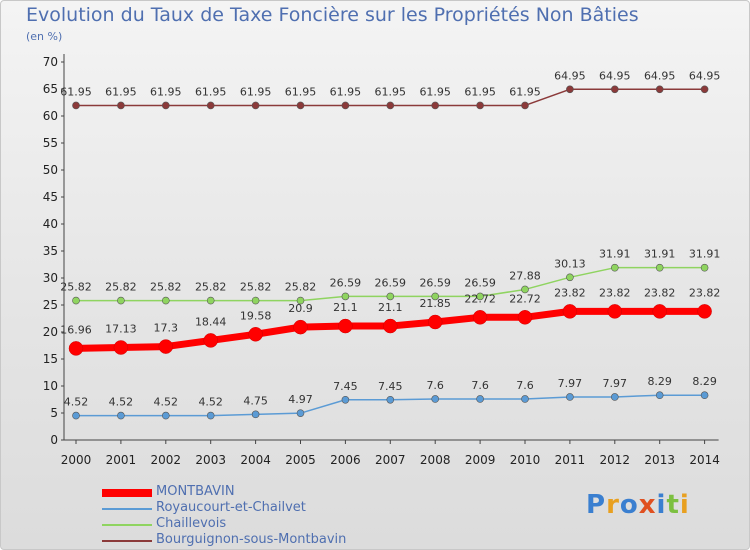 The height and width of the screenshot is (550, 750). I want to click on data-label: 21.85, so click(435, 303).